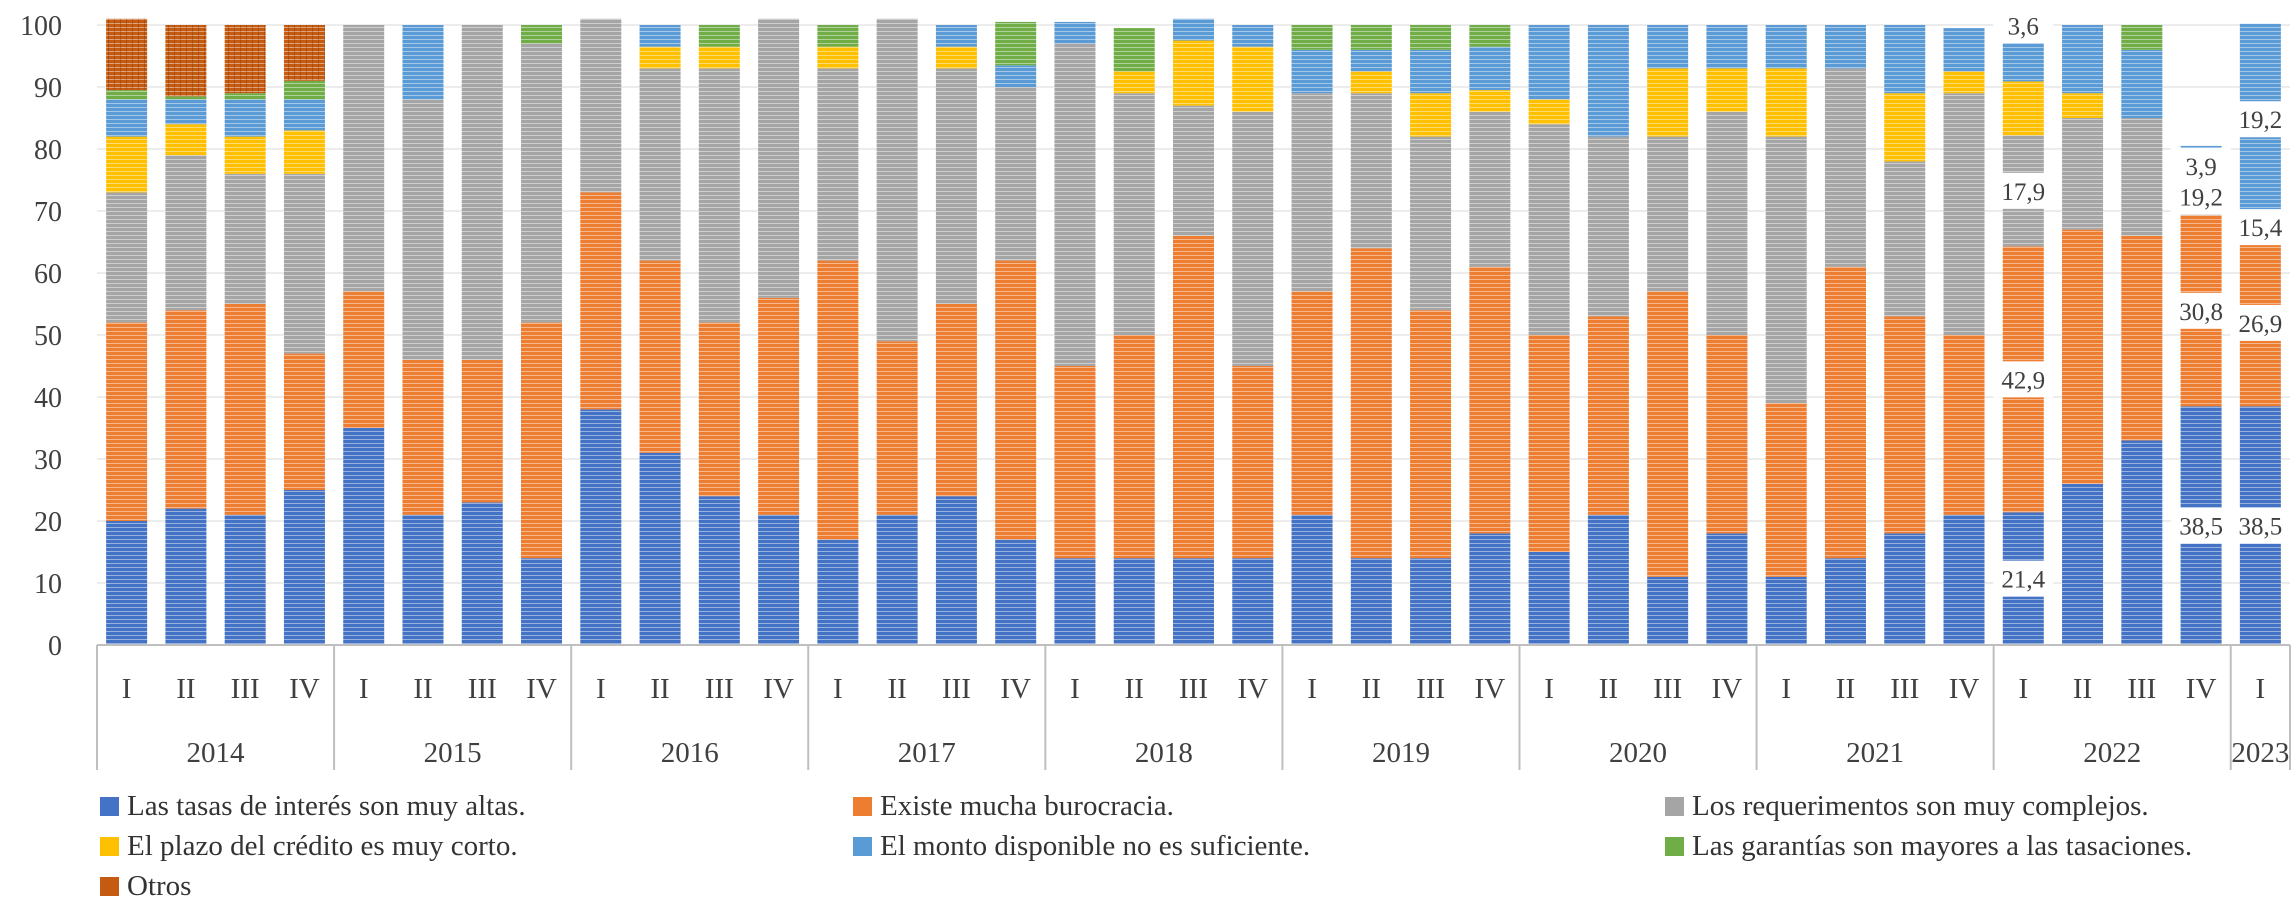 The image size is (2295, 918). Describe the element at coordinates (690, 753) in the screenshot. I see `year-label: 2016` at that location.